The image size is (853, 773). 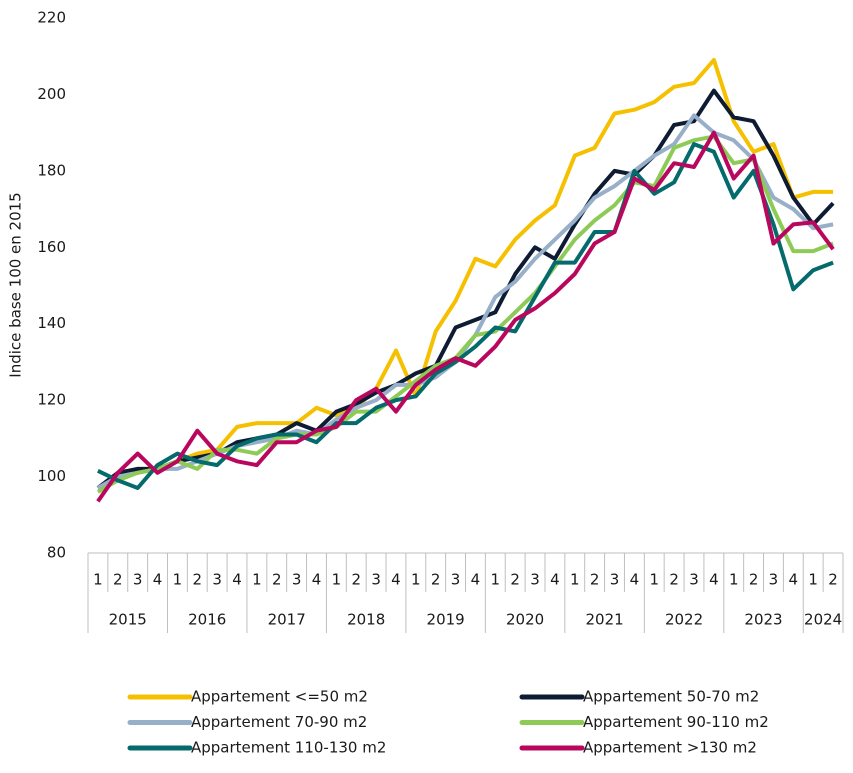 I want to click on year-label: 2021, so click(x=604, y=620).